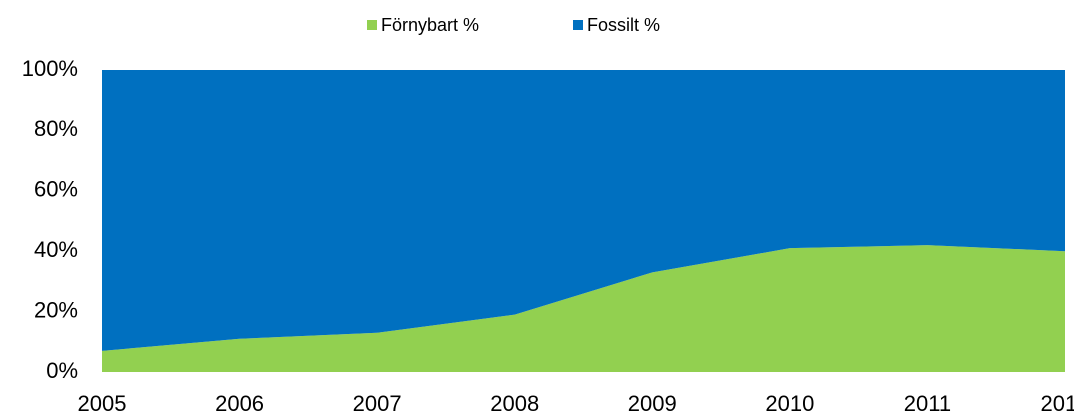 The height and width of the screenshot is (418, 1074). What do you see at coordinates (514, 403) in the screenshot?
I see `x-tick-label: 2008` at bounding box center [514, 403].